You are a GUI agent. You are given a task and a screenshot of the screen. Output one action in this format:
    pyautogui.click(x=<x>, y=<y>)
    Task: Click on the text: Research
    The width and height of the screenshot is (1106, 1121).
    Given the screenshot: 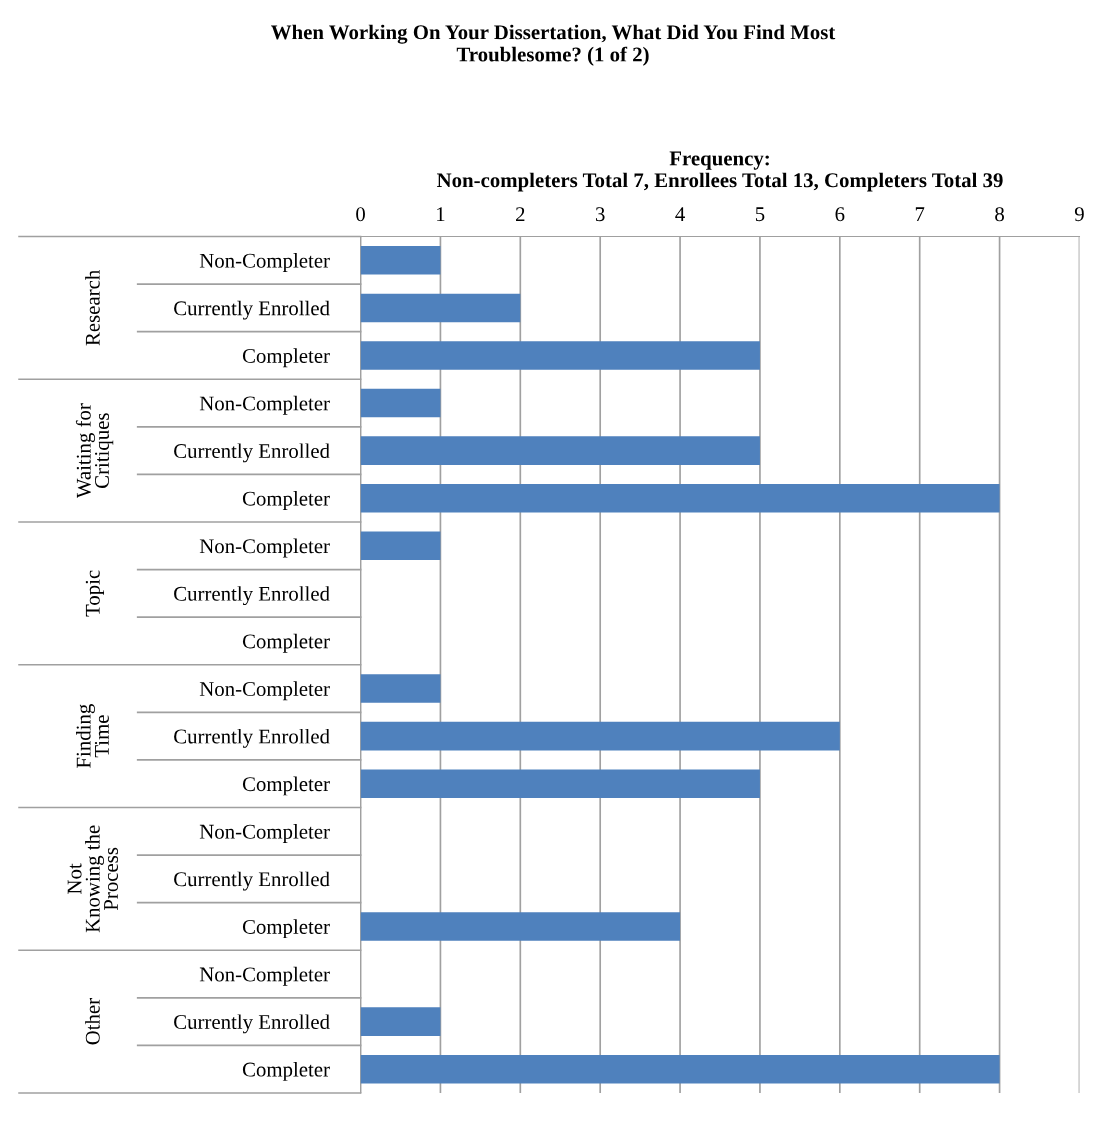 What is the action you would take?
    pyautogui.click(x=92, y=308)
    